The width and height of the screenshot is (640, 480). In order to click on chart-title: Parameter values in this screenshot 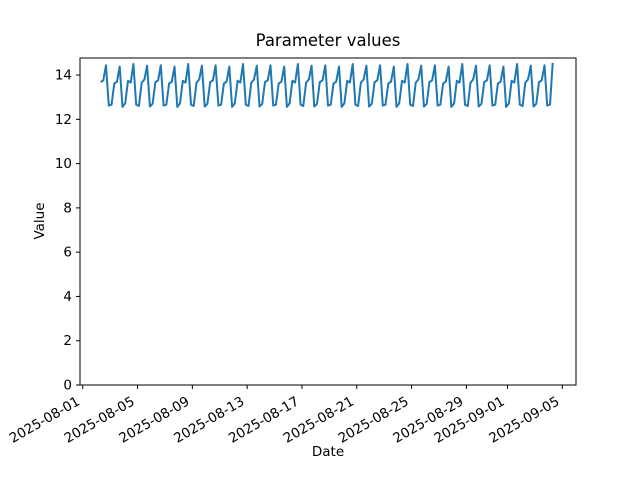, I will do `click(328, 40)`.